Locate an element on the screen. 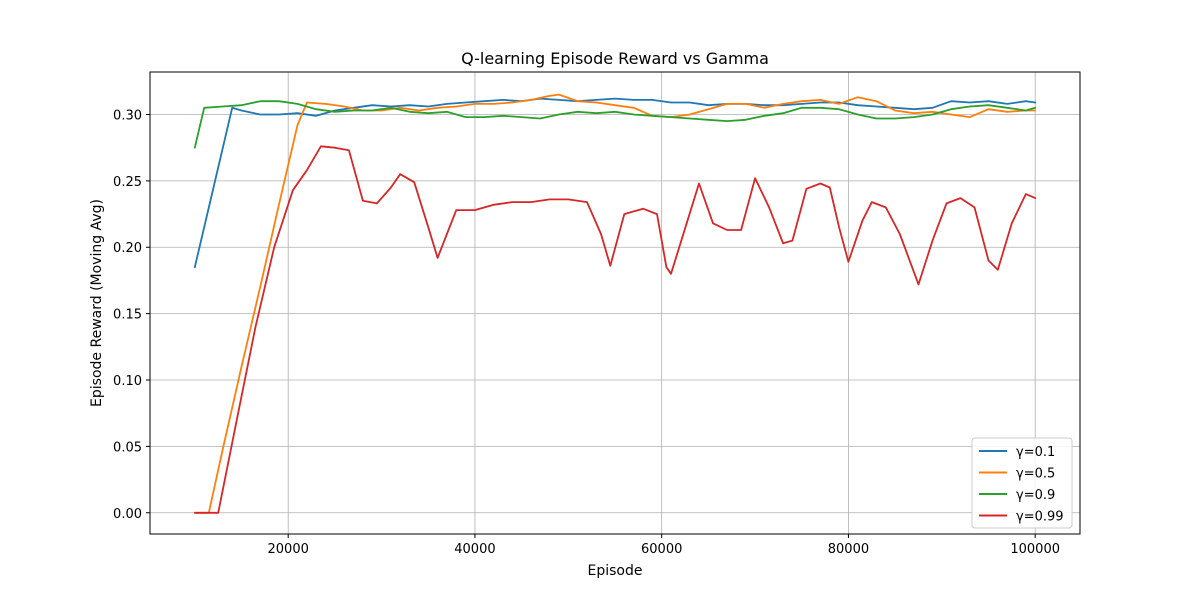 The width and height of the screenshot is (1200, 600). legend-label: γ=0.1 is located at coordinates (1035, 452).